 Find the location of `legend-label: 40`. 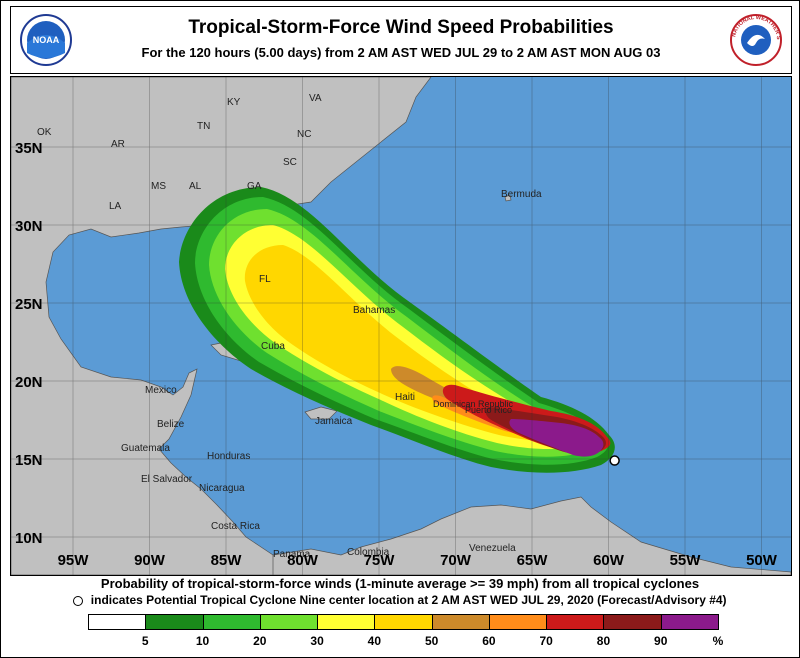

legend-label: 40 is located at coordinates (374, 641).